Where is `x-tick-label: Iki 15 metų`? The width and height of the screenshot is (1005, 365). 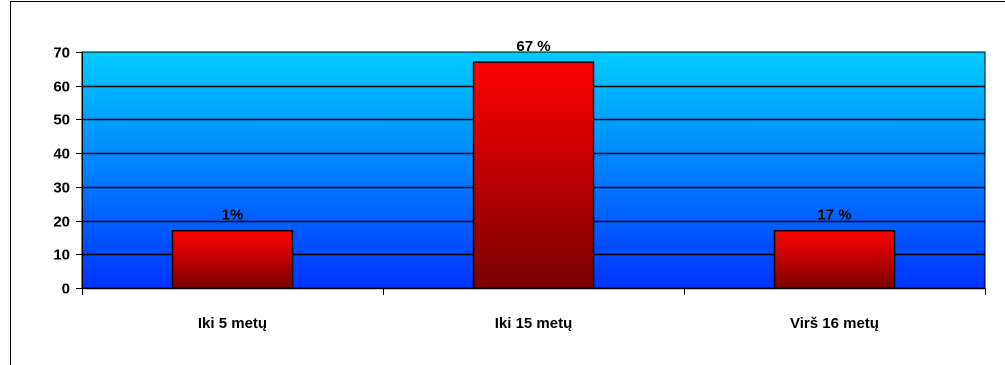
x-tick-label: Iki 15 metų is located at coordinates (534, 323).